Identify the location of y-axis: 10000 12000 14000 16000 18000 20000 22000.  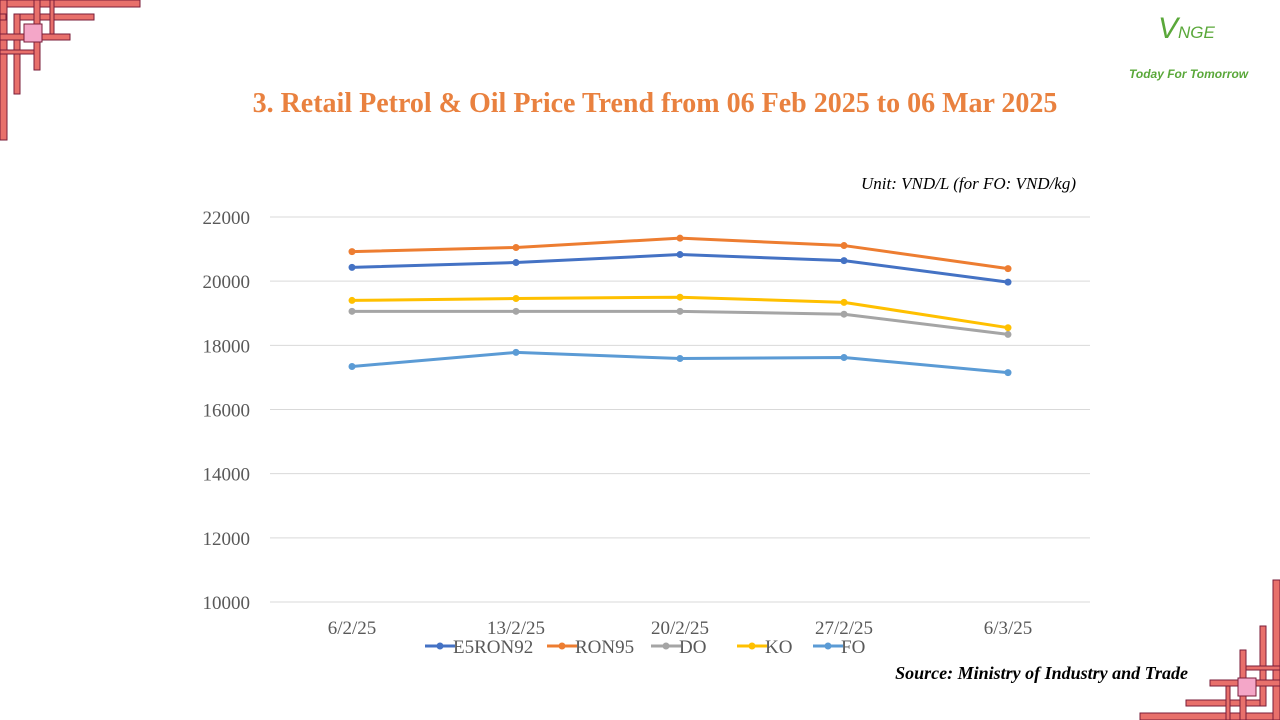
(227, 411).